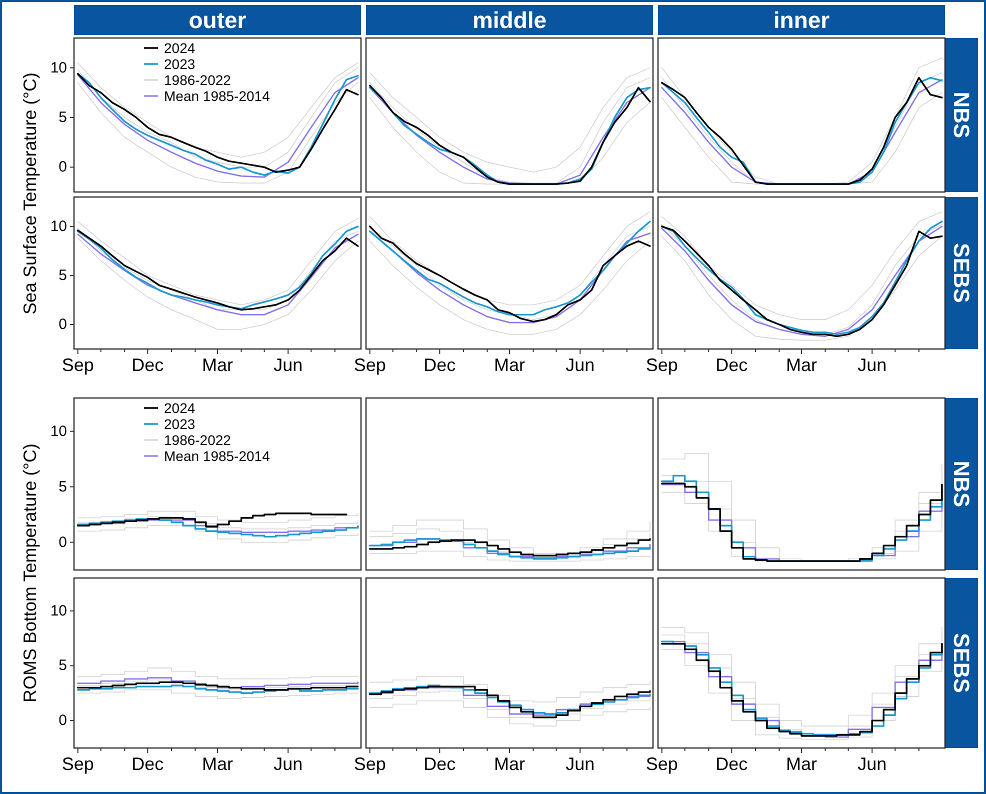 This screenshot has height=794, width=986. I want to click on chart-title: inner, so click(801, 20).